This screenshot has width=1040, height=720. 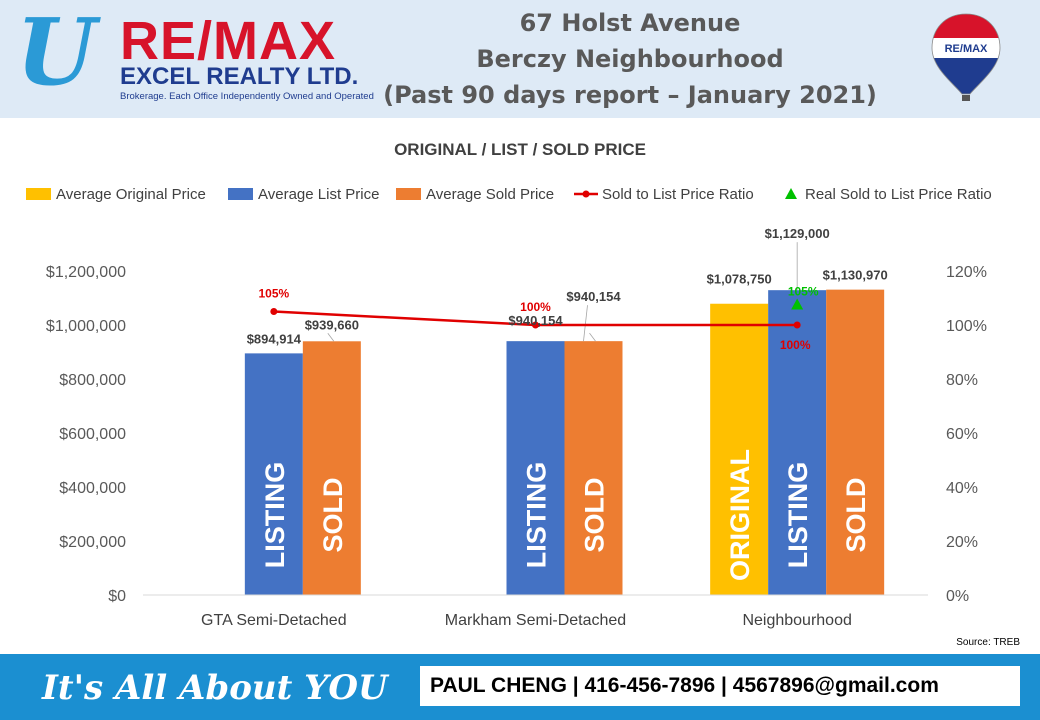 What do you see at coordinates (855, 275) in the screenshot?
I see `bar-value-label: $1,130,970` at bounding box center [855, 275].